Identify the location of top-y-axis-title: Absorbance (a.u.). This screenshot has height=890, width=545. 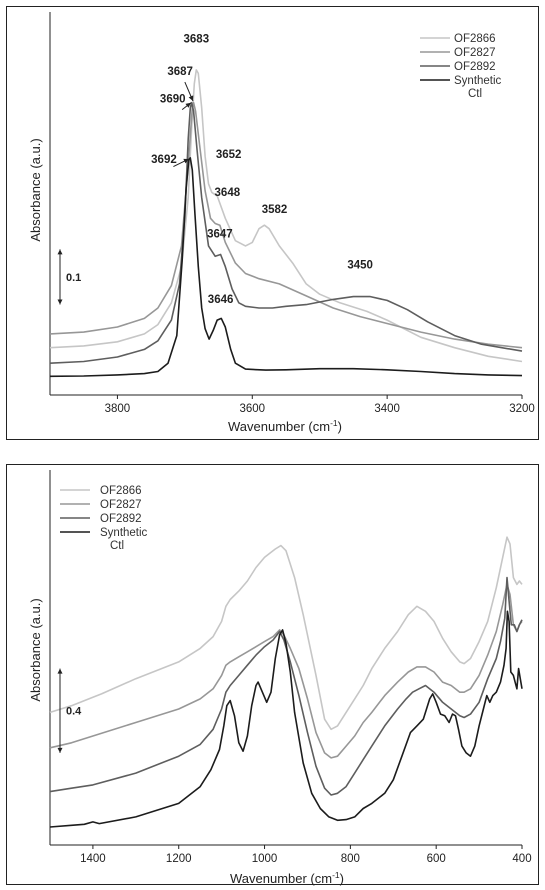
(35, 189).